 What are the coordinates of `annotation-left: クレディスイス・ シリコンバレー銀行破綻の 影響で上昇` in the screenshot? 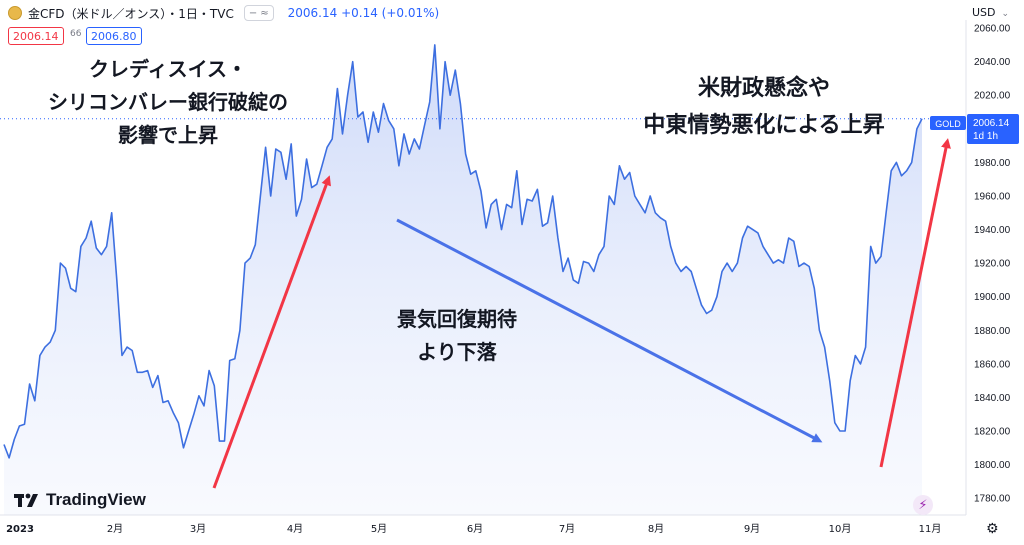 It's located at (168, 102).